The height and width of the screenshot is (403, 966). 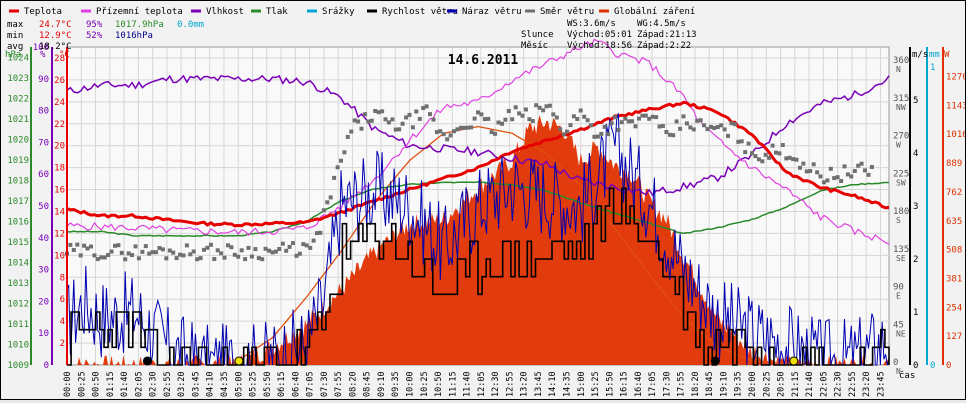 What do you see at coordinates (268, 384) in the screenshot?
I see `x-tick-label: 05:50` at bounding box center [268, 384].